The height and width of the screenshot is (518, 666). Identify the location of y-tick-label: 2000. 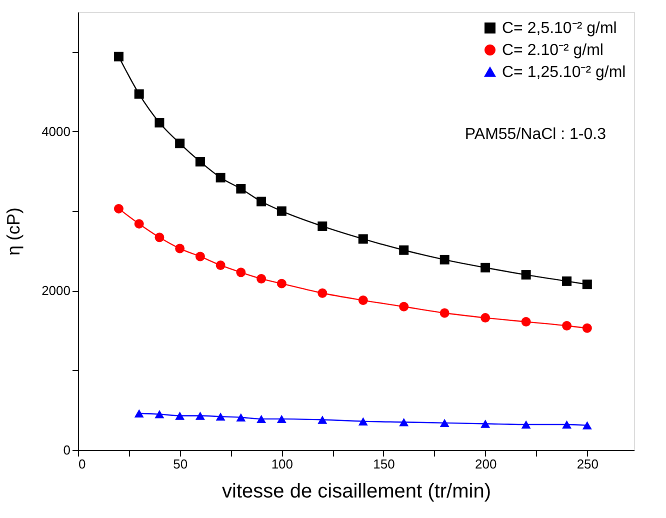
(56, 290).